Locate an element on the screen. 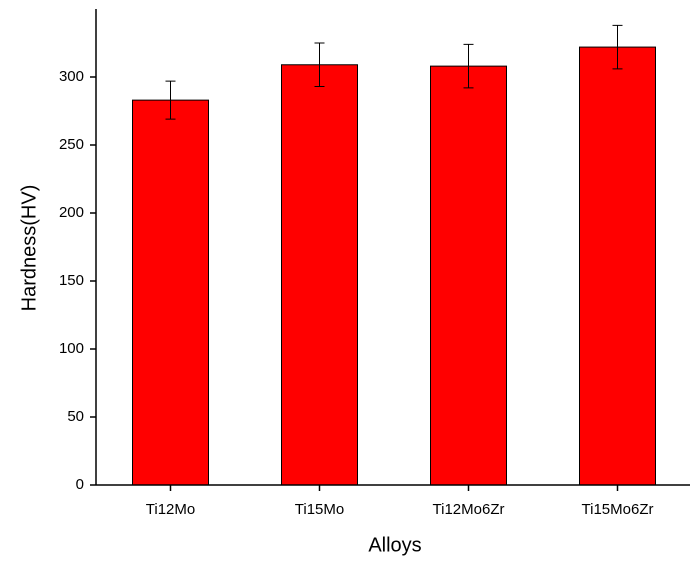  y-axis-title: Hardness(HV) is located at coordinates (29, 248).